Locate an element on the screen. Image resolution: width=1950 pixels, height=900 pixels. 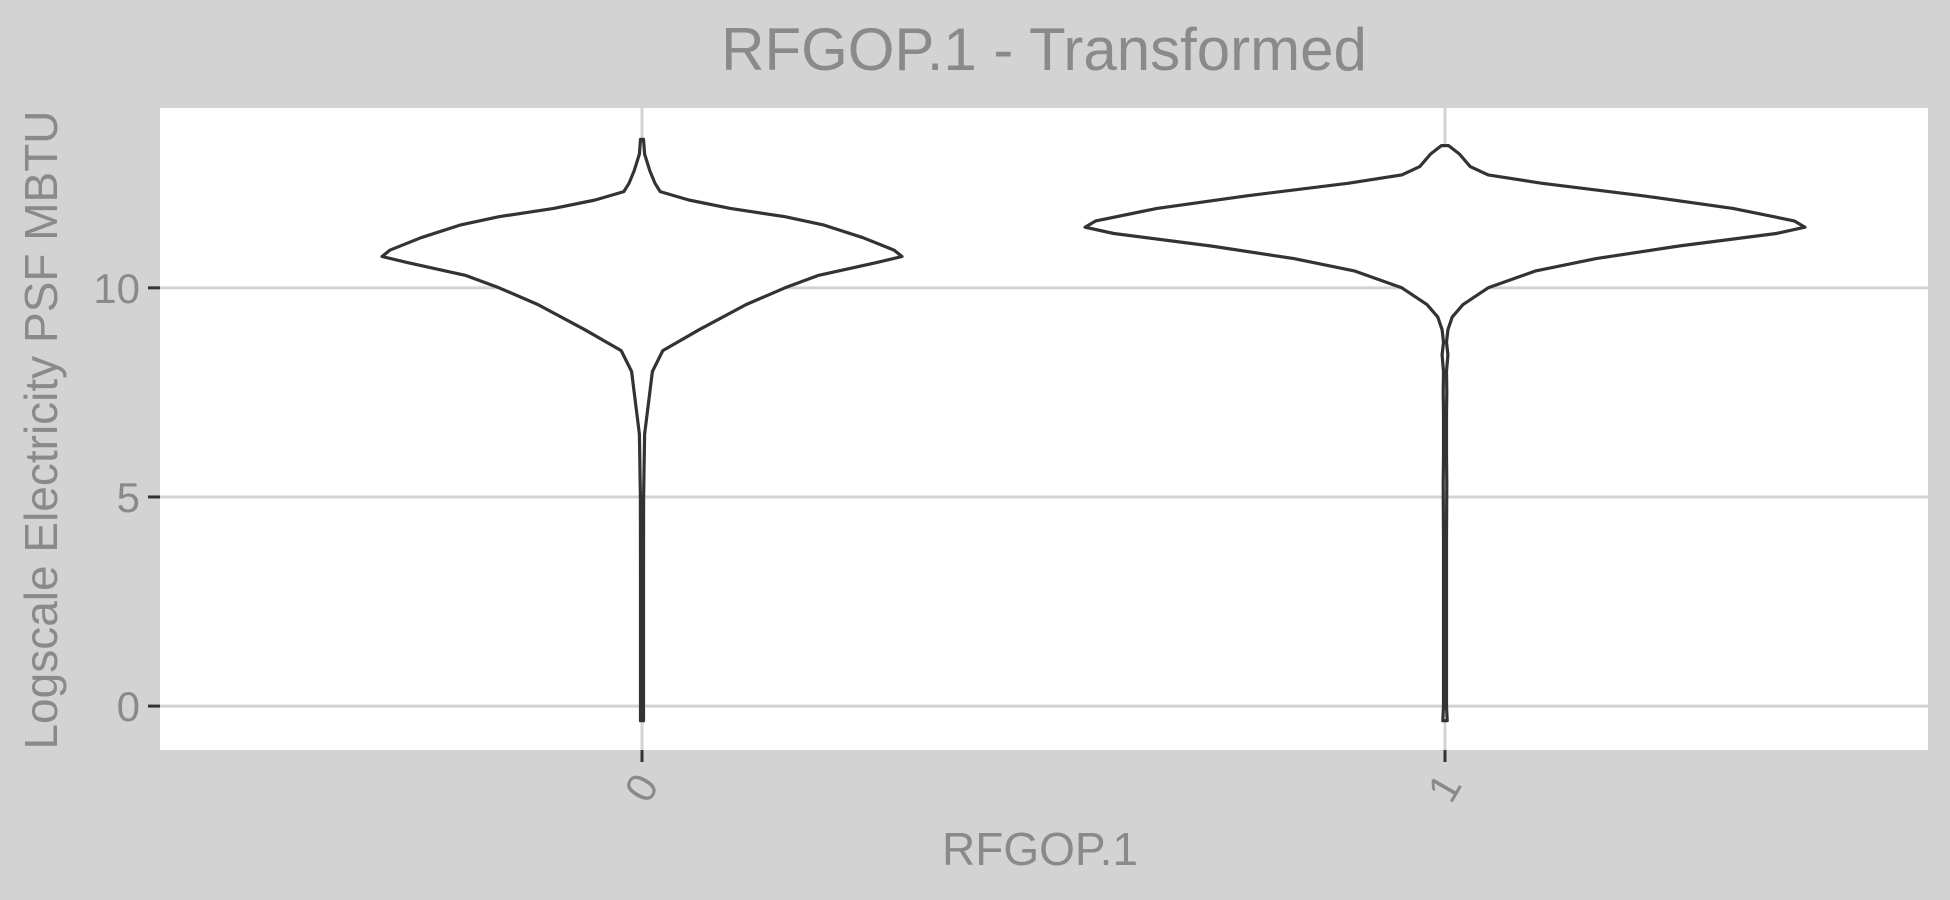
chart-title: RFGOP.1 - Transformed is located at coordinates (1044, 49).